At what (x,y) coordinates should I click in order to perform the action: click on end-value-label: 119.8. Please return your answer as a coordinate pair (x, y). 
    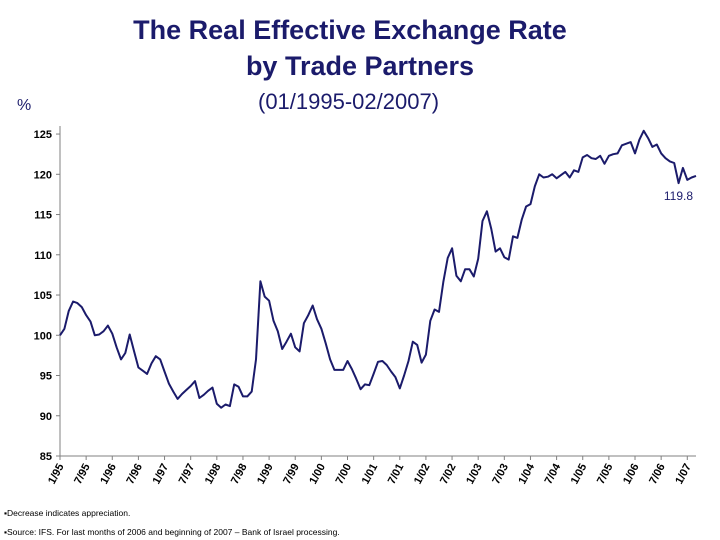
    Looking at the image, I should click on (678, 196).